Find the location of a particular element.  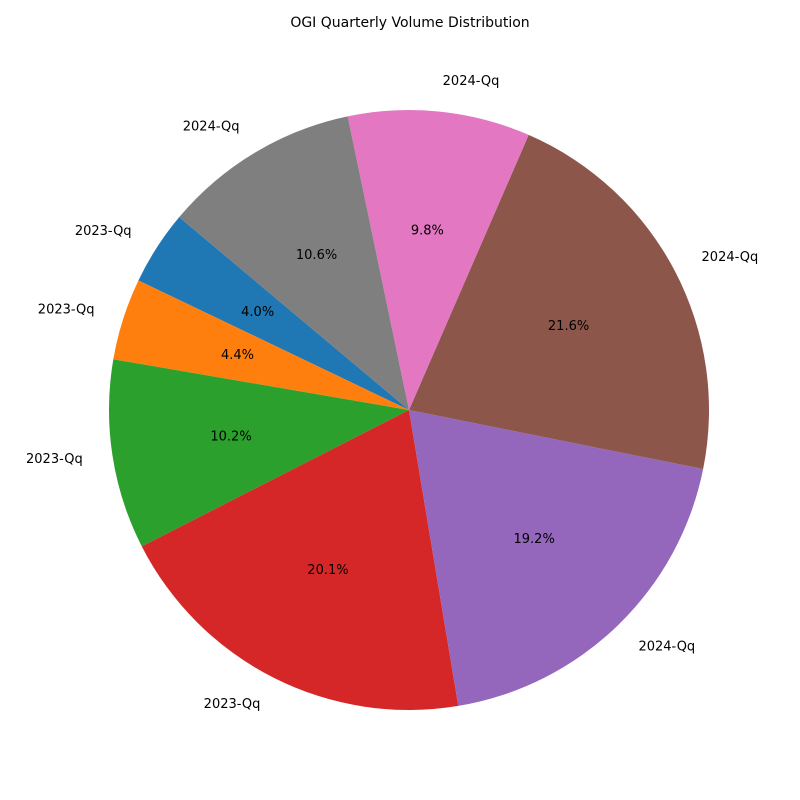

slice-label-0: 2023-Qq is located at coordinates (103, 231).